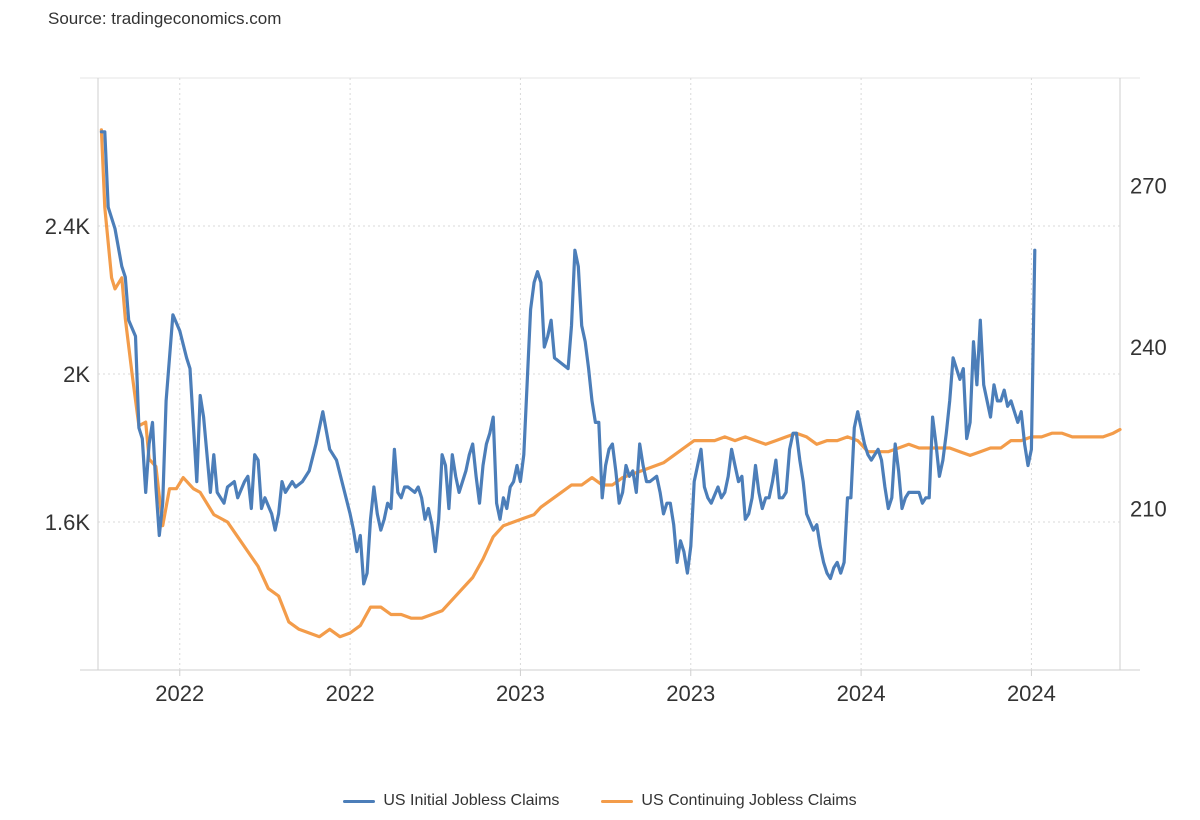 The height and width of the screenshot is (820, 1200). What do you see at coordinates (749, 800) in the screenshot?
I see `legend-label-continuing: US Continuing Jobless Claims` at bounding box center [749, 800].